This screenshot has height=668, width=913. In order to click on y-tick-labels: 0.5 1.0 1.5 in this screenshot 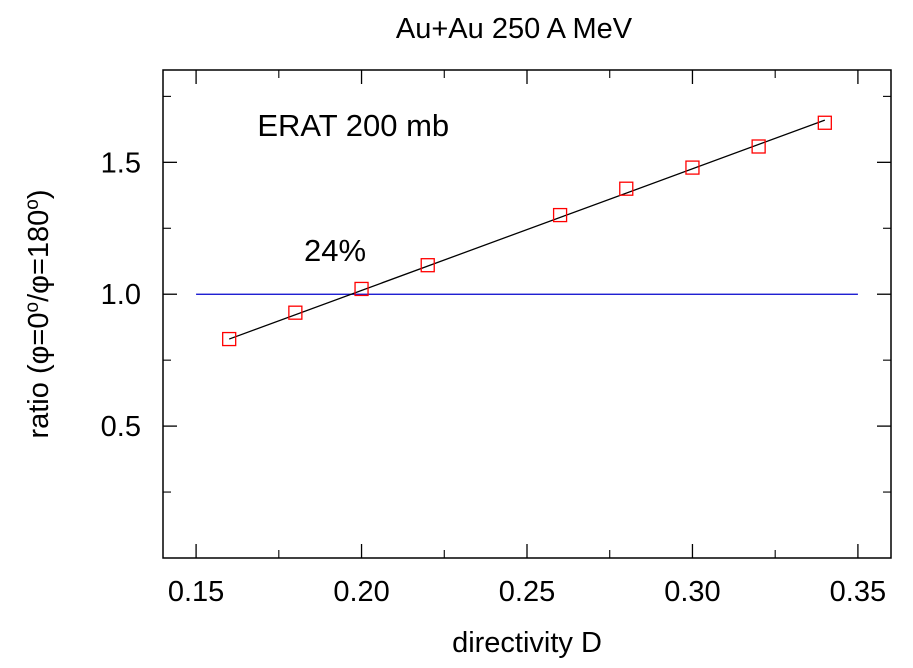, I will do `click(121, 295)`.